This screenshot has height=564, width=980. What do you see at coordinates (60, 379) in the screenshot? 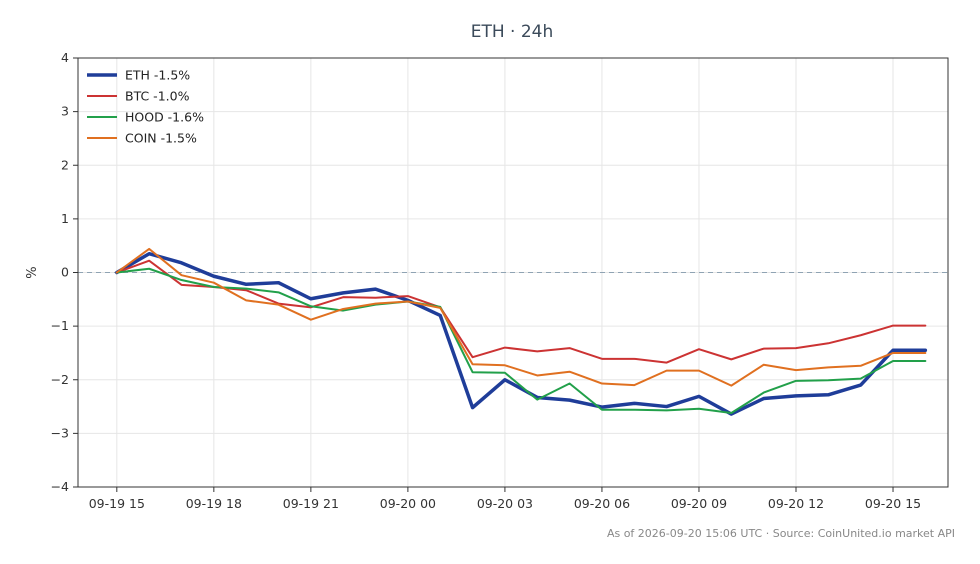
I see `y-tick-label-2: −2` at bounding box center [60, 379].